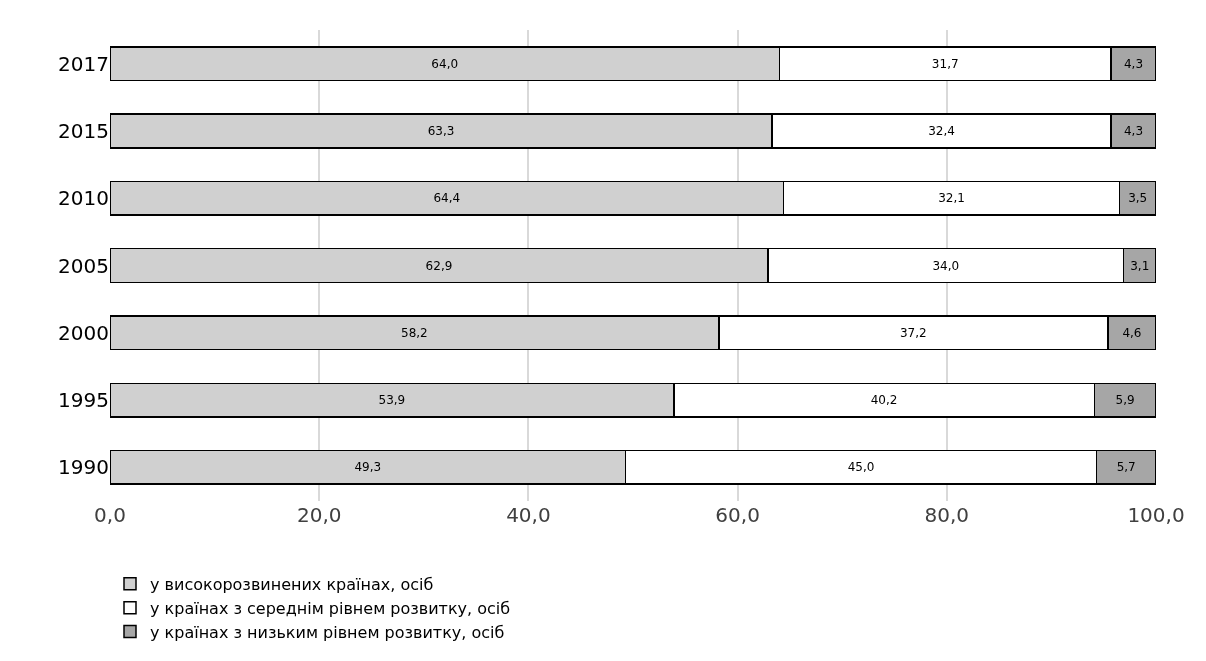 Image resolution: width=1206 pixels, height=661 pixels. Describe the element at coordinates (861, 467) in the screenshot. I see `data-label: 45,0` at that location.